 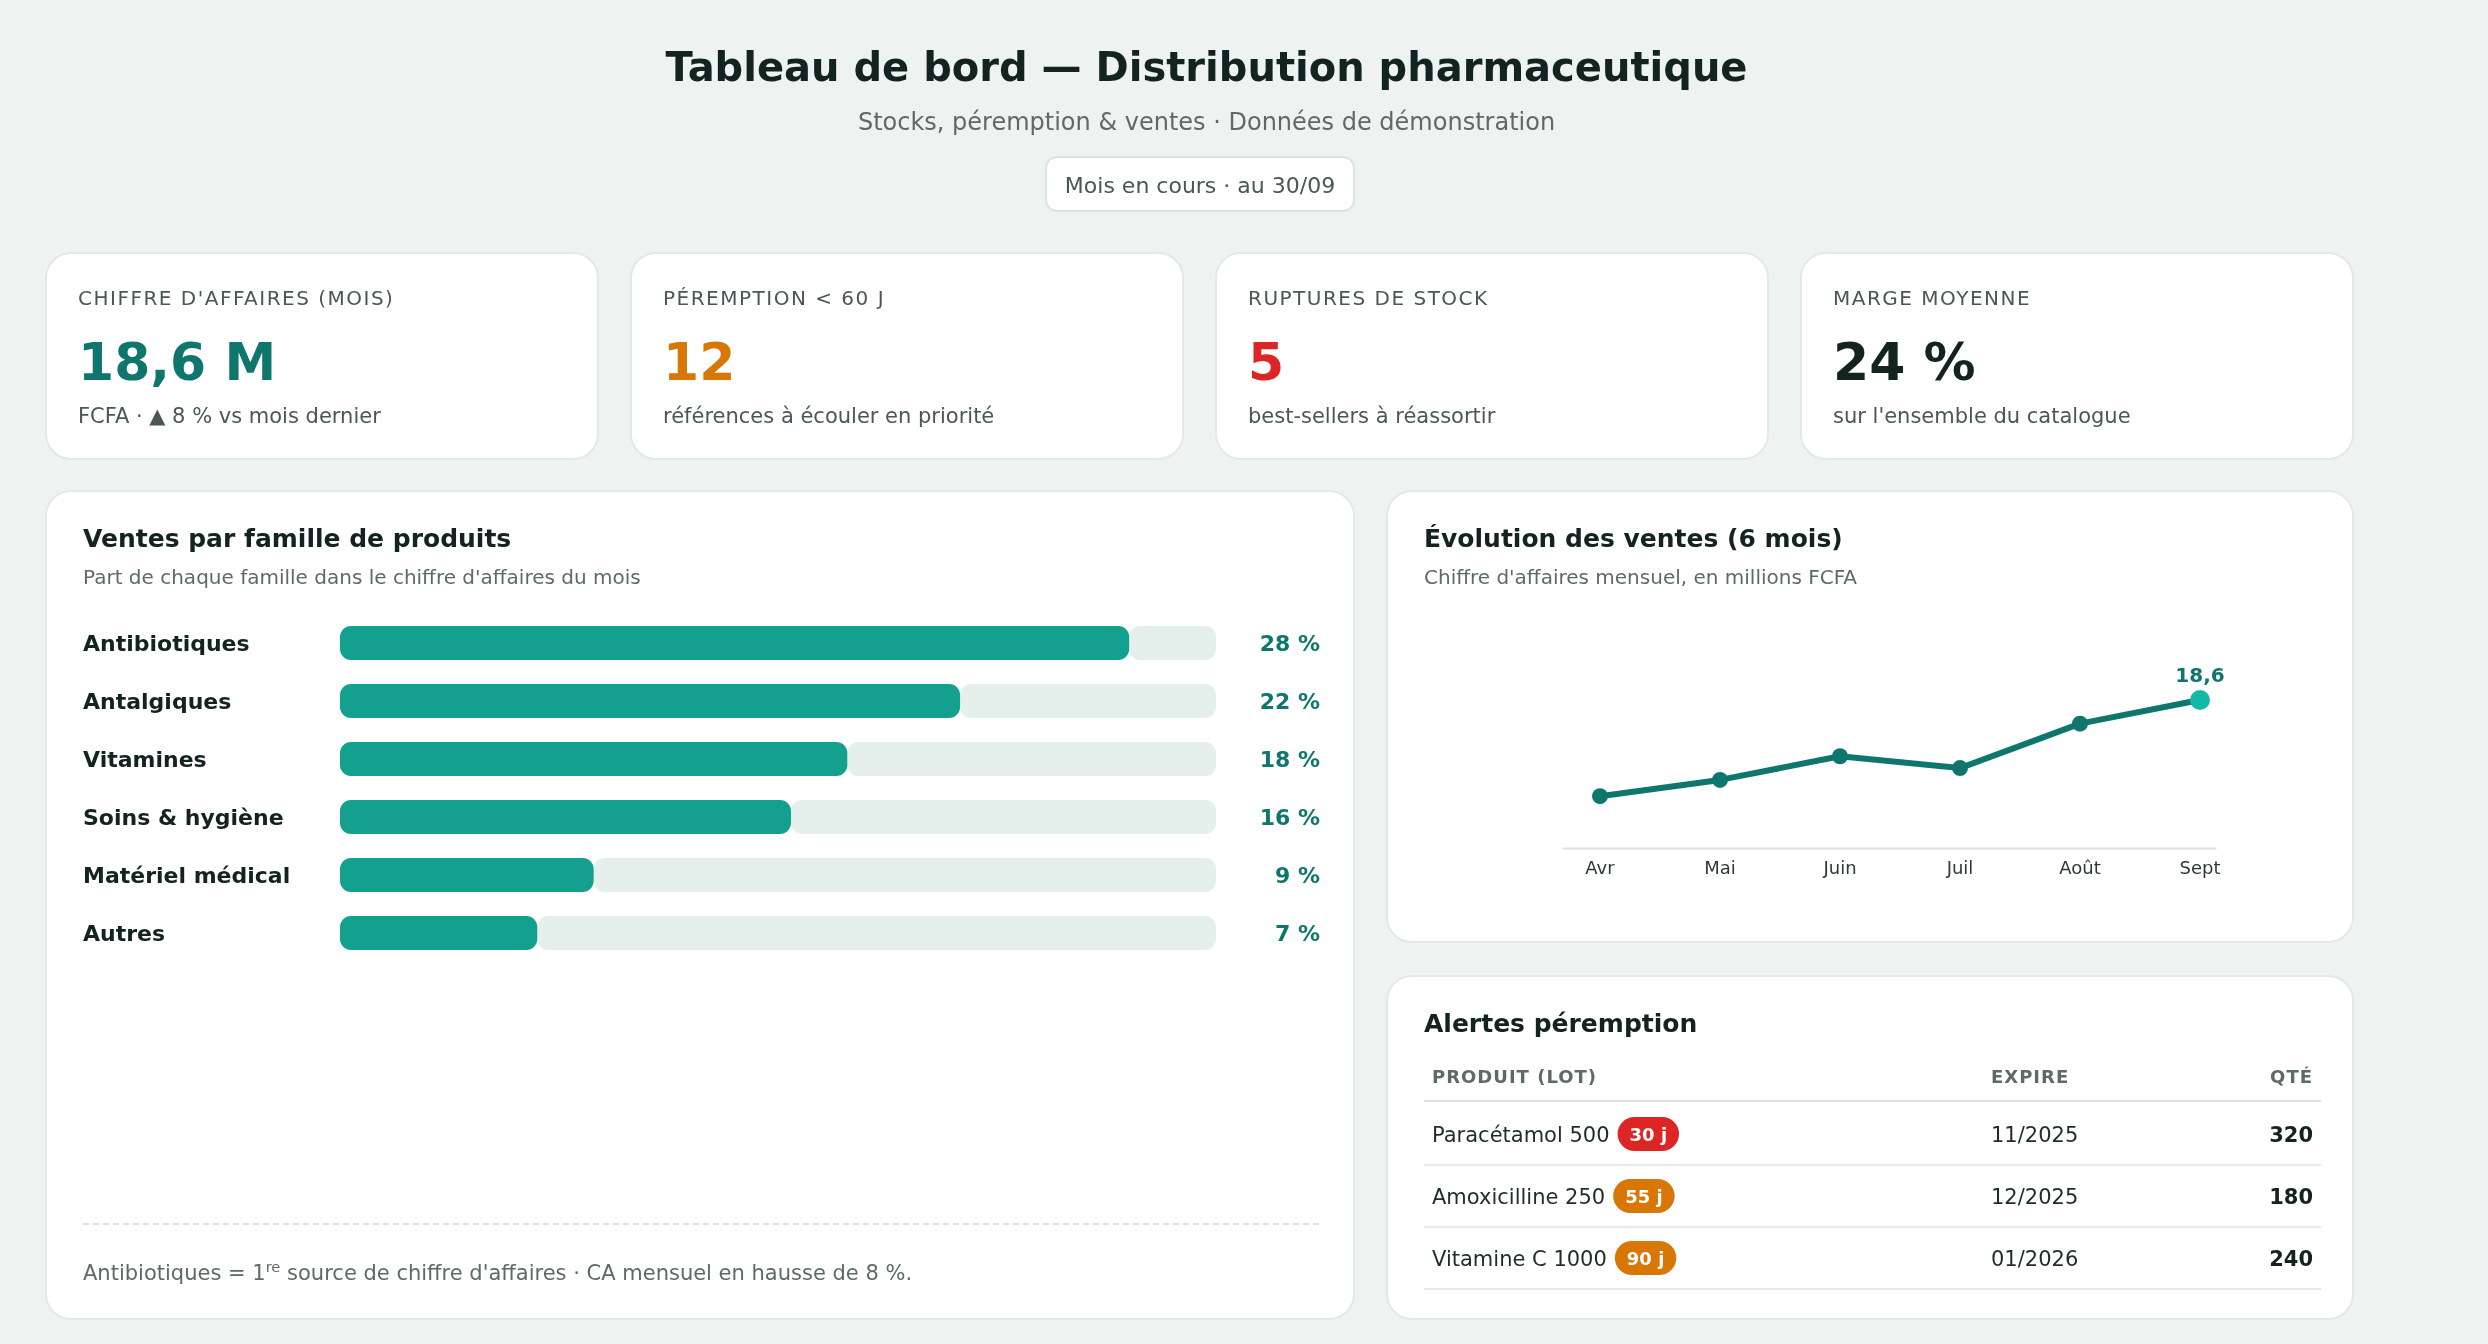 What do you see at coordinates (362, 577) in the screenshot?
I see `chart-subtitle: Part de chaque famille dans le chiffre d'affaires du mois` at bounding box center [362, 577].